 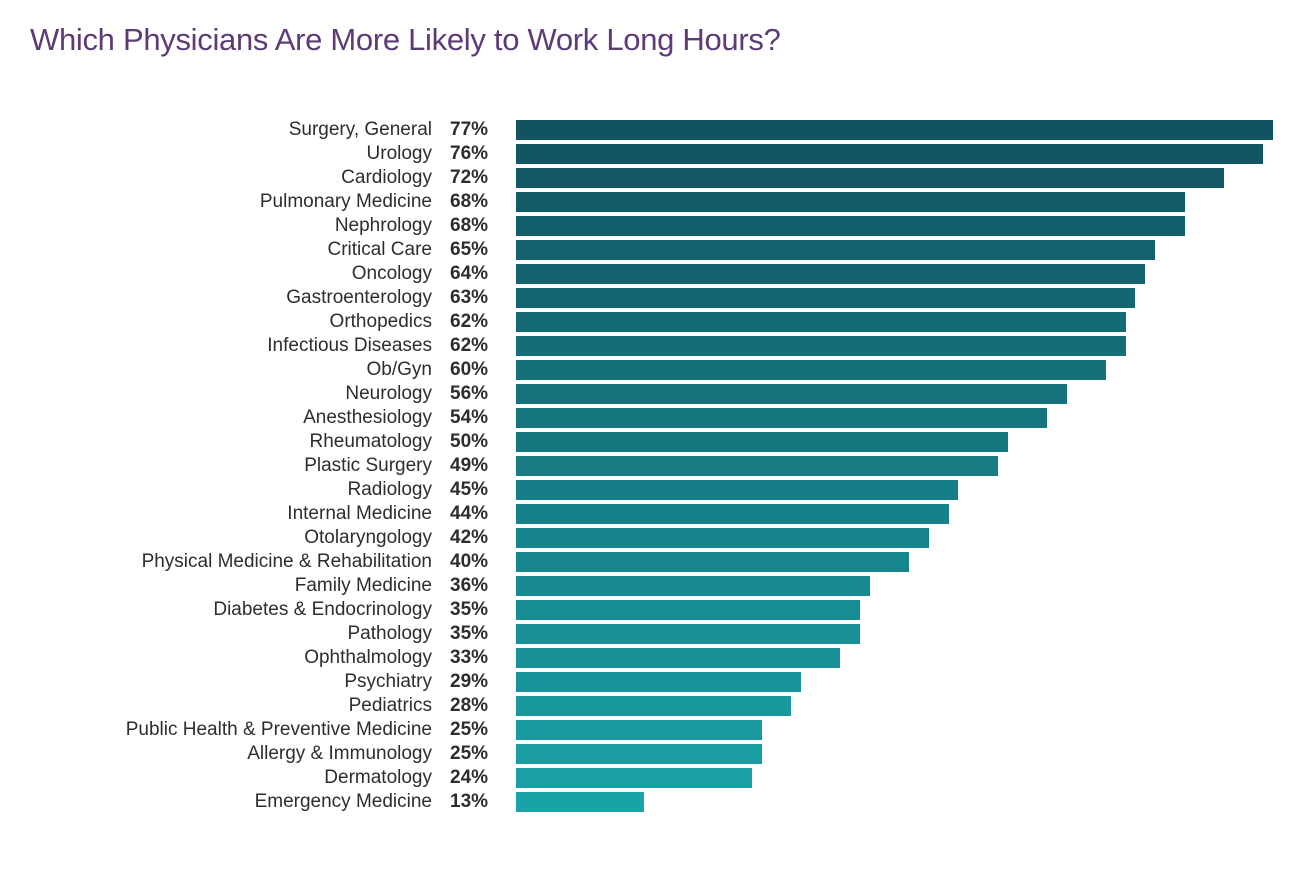 What do you see at coordinates (469, 441) in the screenshot?
I see `value-label: 50%` at bounding box center [469, 441].